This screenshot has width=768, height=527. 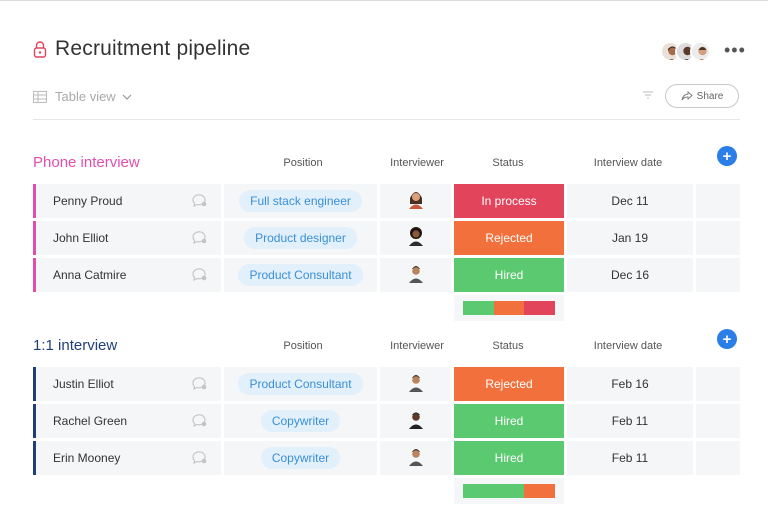 What do you see at coordinates (127, 421) in the screenshot?
I see `name-cell: Rachel Green` at bounding box center [127, 421].